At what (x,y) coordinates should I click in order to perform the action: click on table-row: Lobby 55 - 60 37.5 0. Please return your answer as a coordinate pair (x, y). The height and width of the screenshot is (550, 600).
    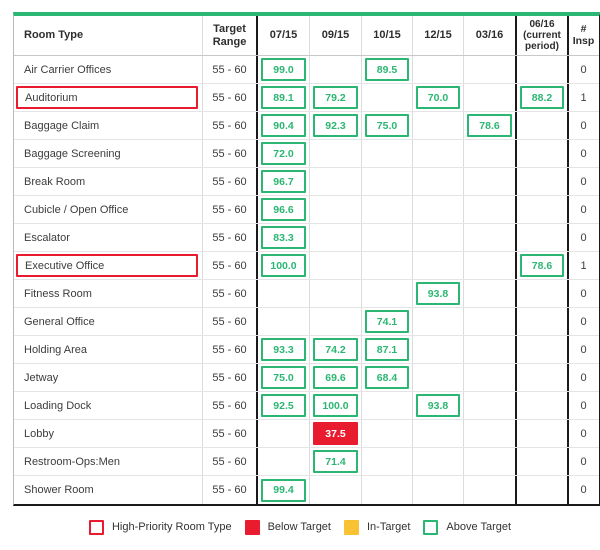
    Looking at the image, I should click on (306, 434).